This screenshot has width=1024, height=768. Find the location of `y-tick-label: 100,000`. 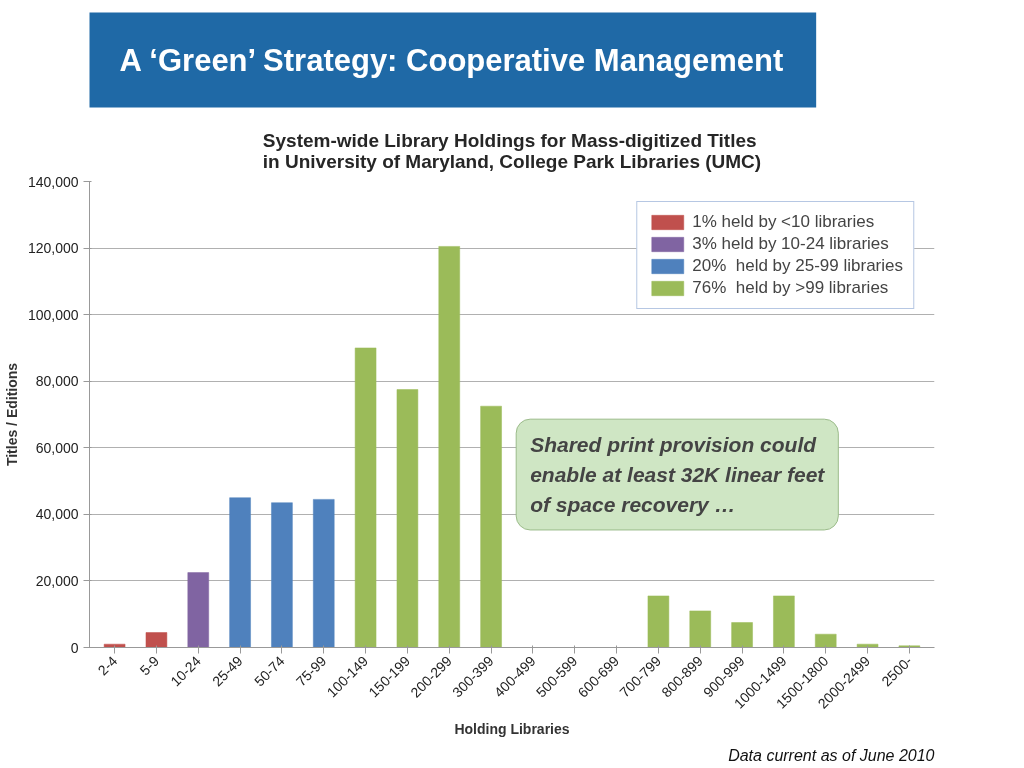

y-tick-label: 100,000 is located at coordinates (53, 314).